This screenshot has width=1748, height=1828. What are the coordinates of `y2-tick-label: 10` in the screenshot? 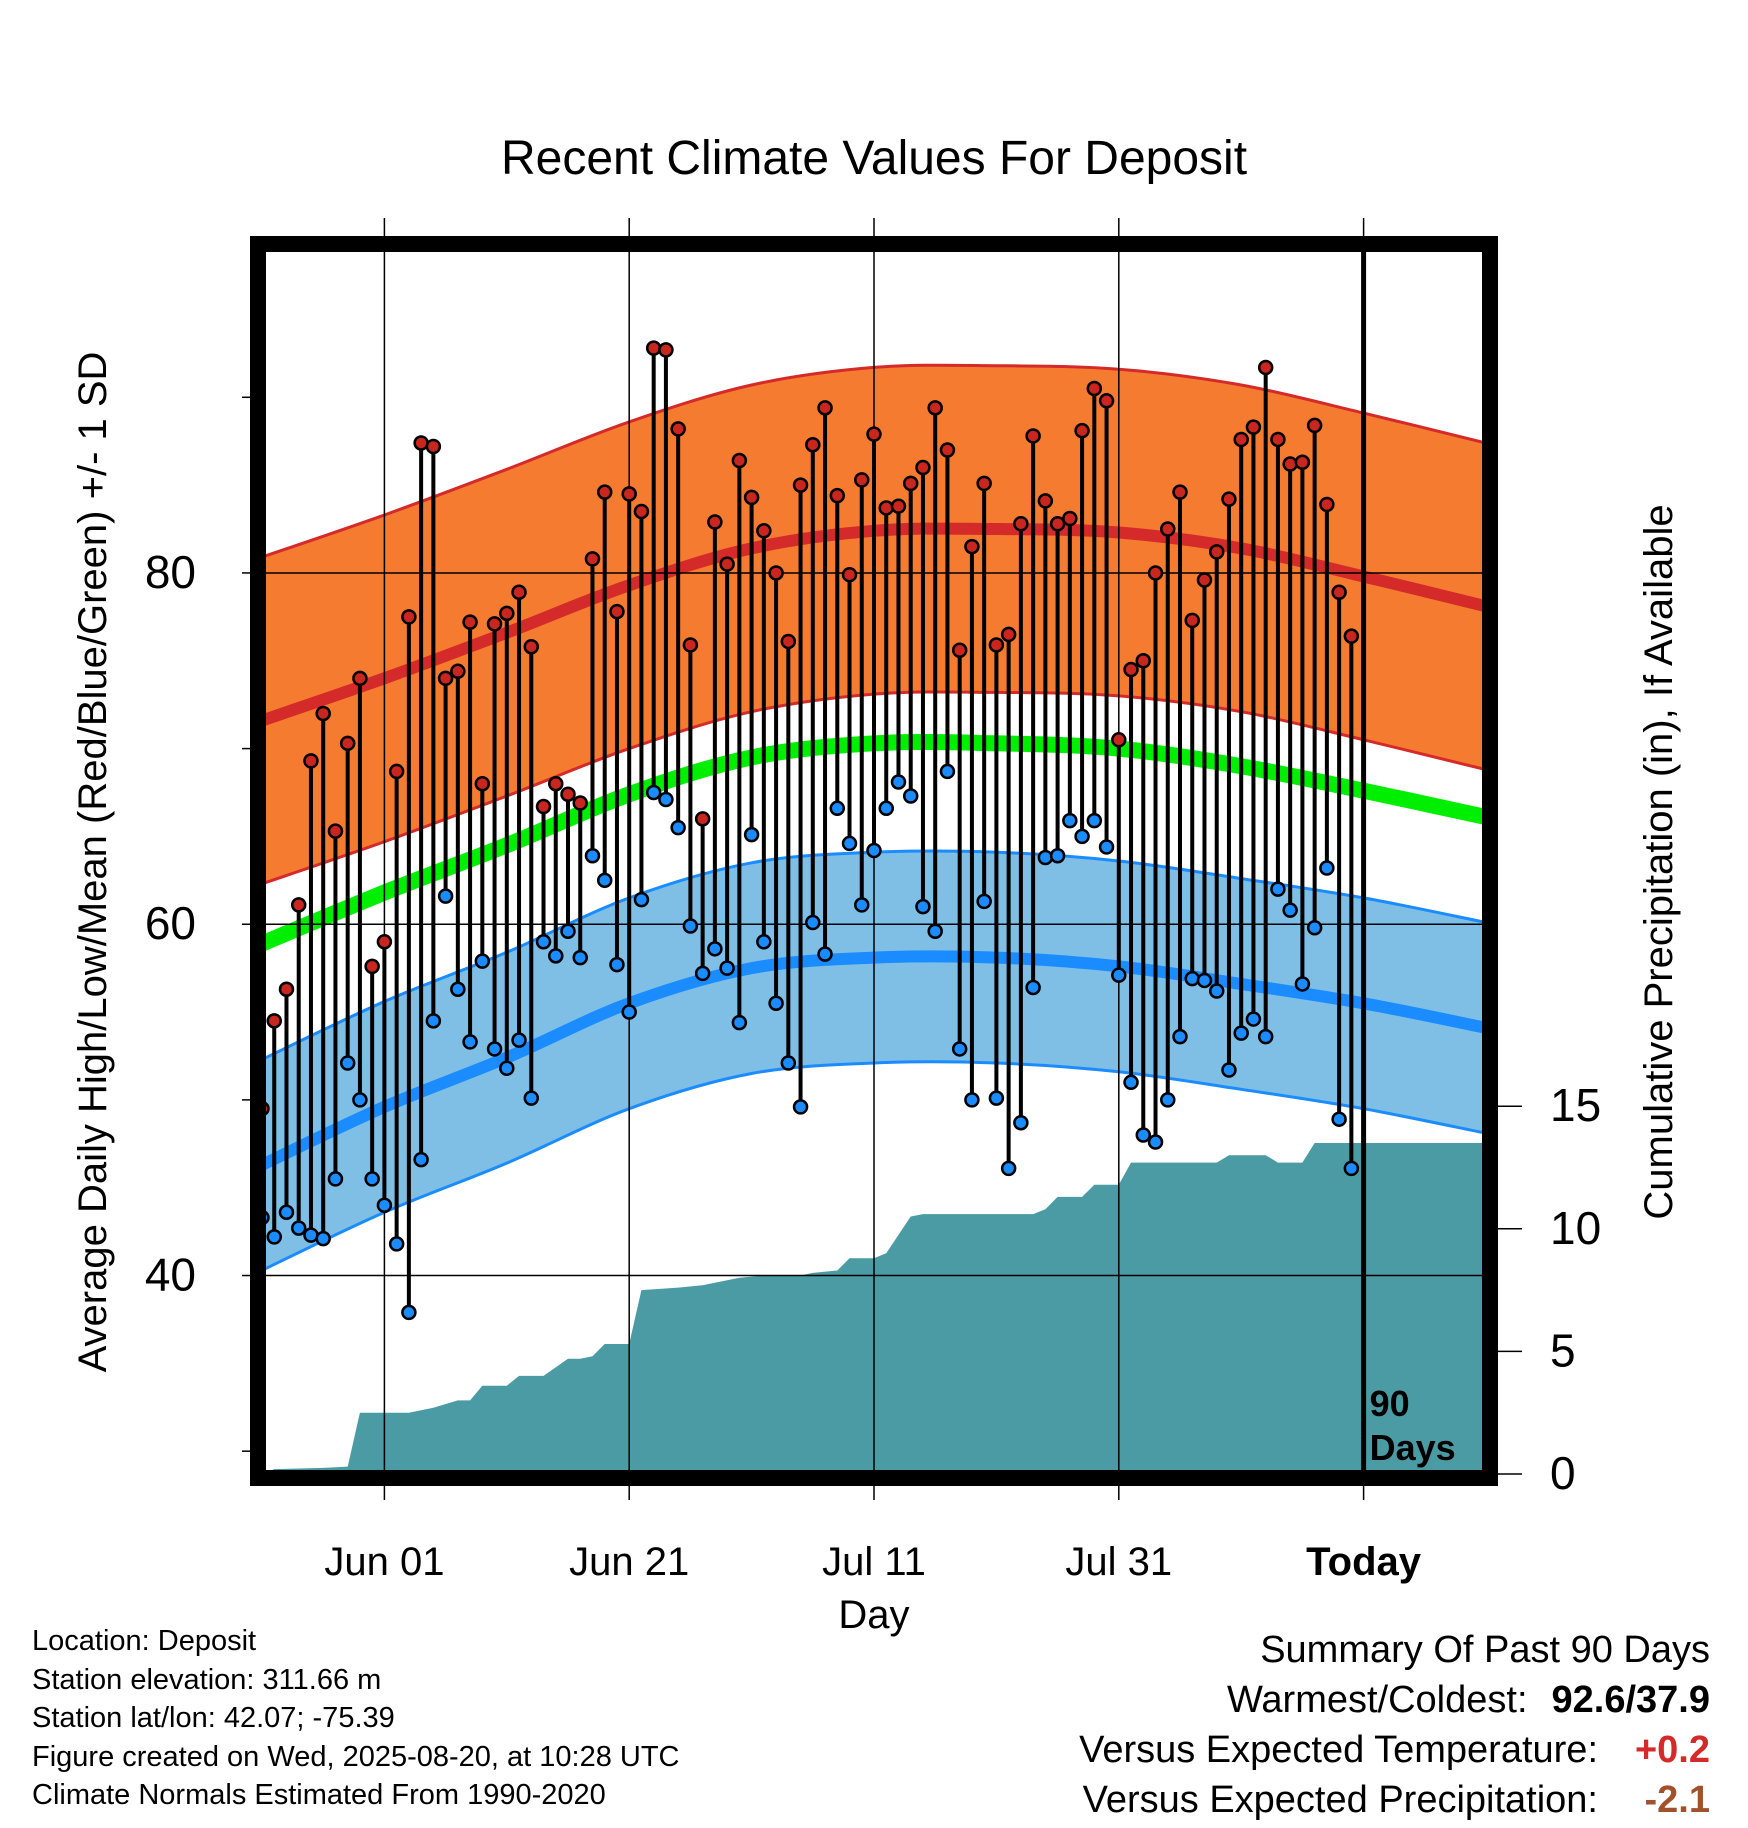 It's located at (1575, 1228).